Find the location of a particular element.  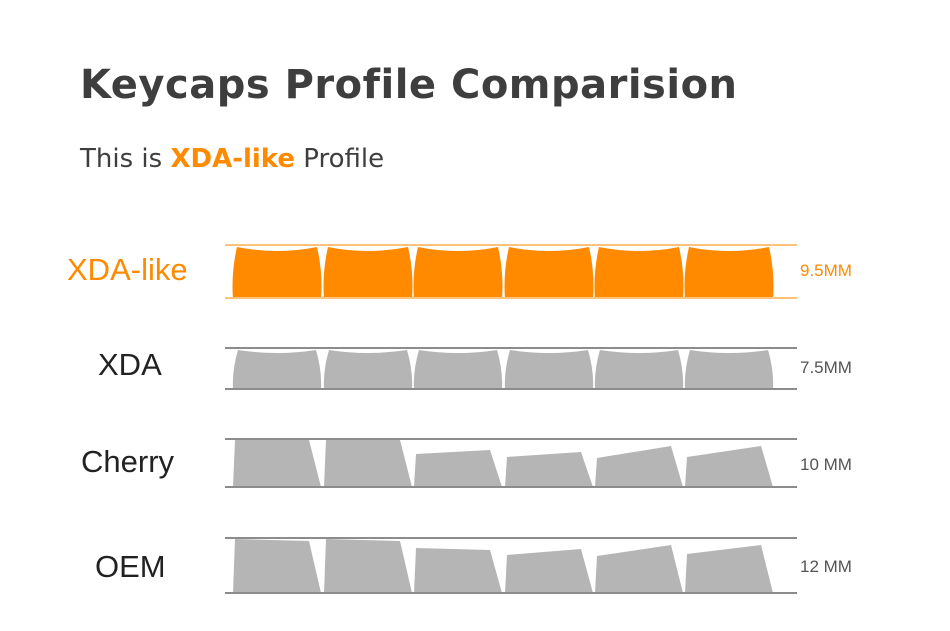

profile-label-oem: OEM is located at coordinates (130, 566).